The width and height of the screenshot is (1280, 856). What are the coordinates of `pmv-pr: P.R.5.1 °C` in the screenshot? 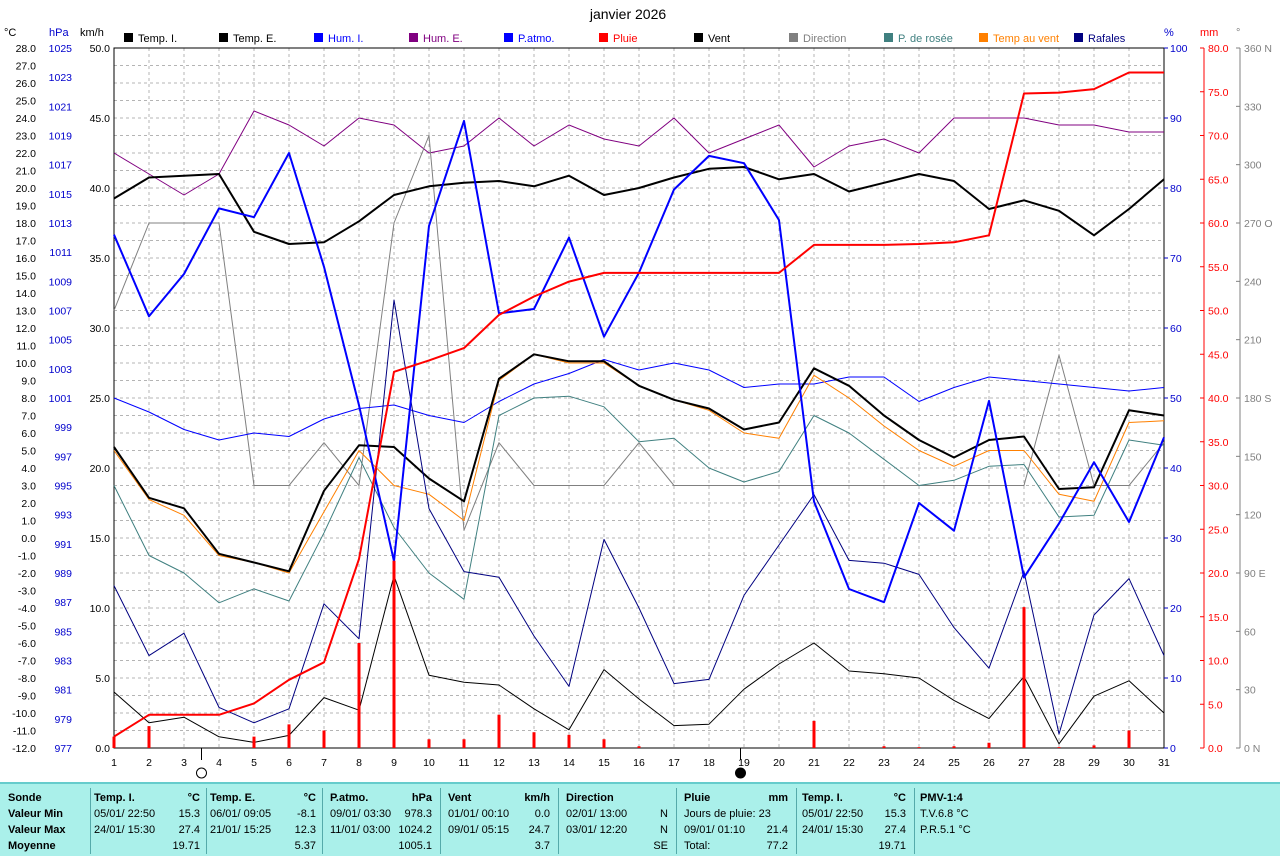 It's located at (945, 830).